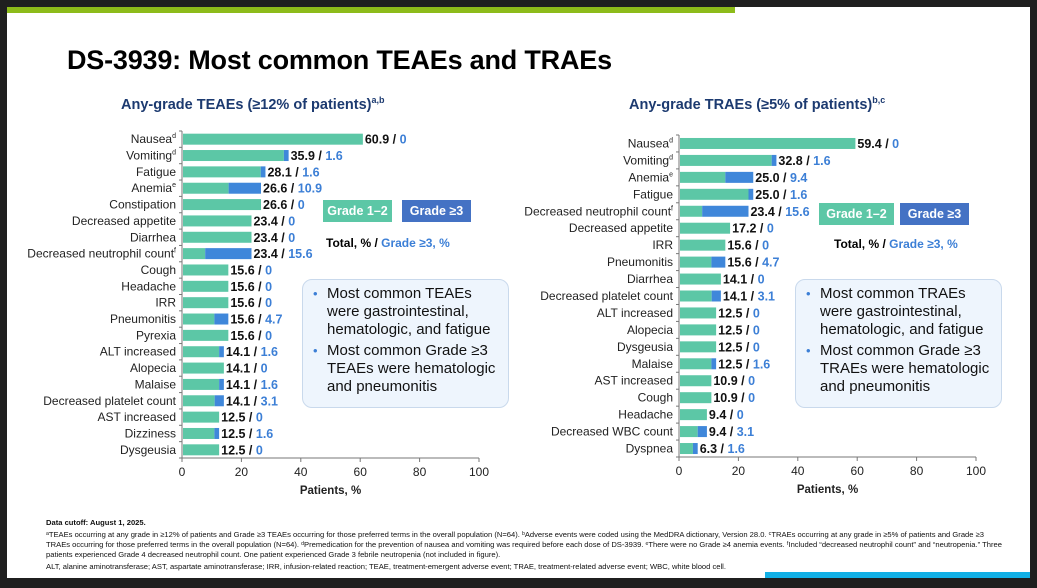  Describe the element at coordinates (798, 471) in the screenshot. I see `x-tick-label: 40` at that location.